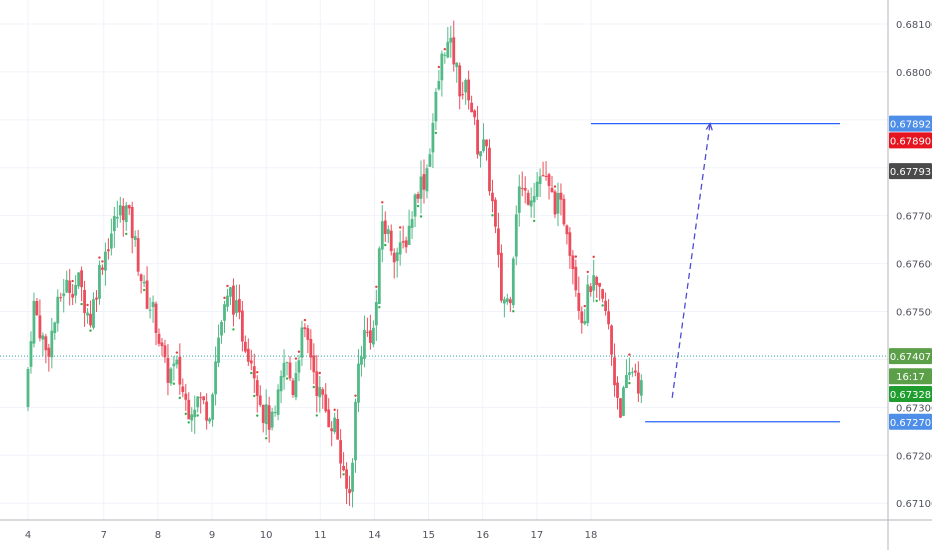 This screenshot has height=550, width=932. What do you see at coordinates (692, 260) in the screenshot?
I see `projection-arrow` at bounding box center [692, 260].